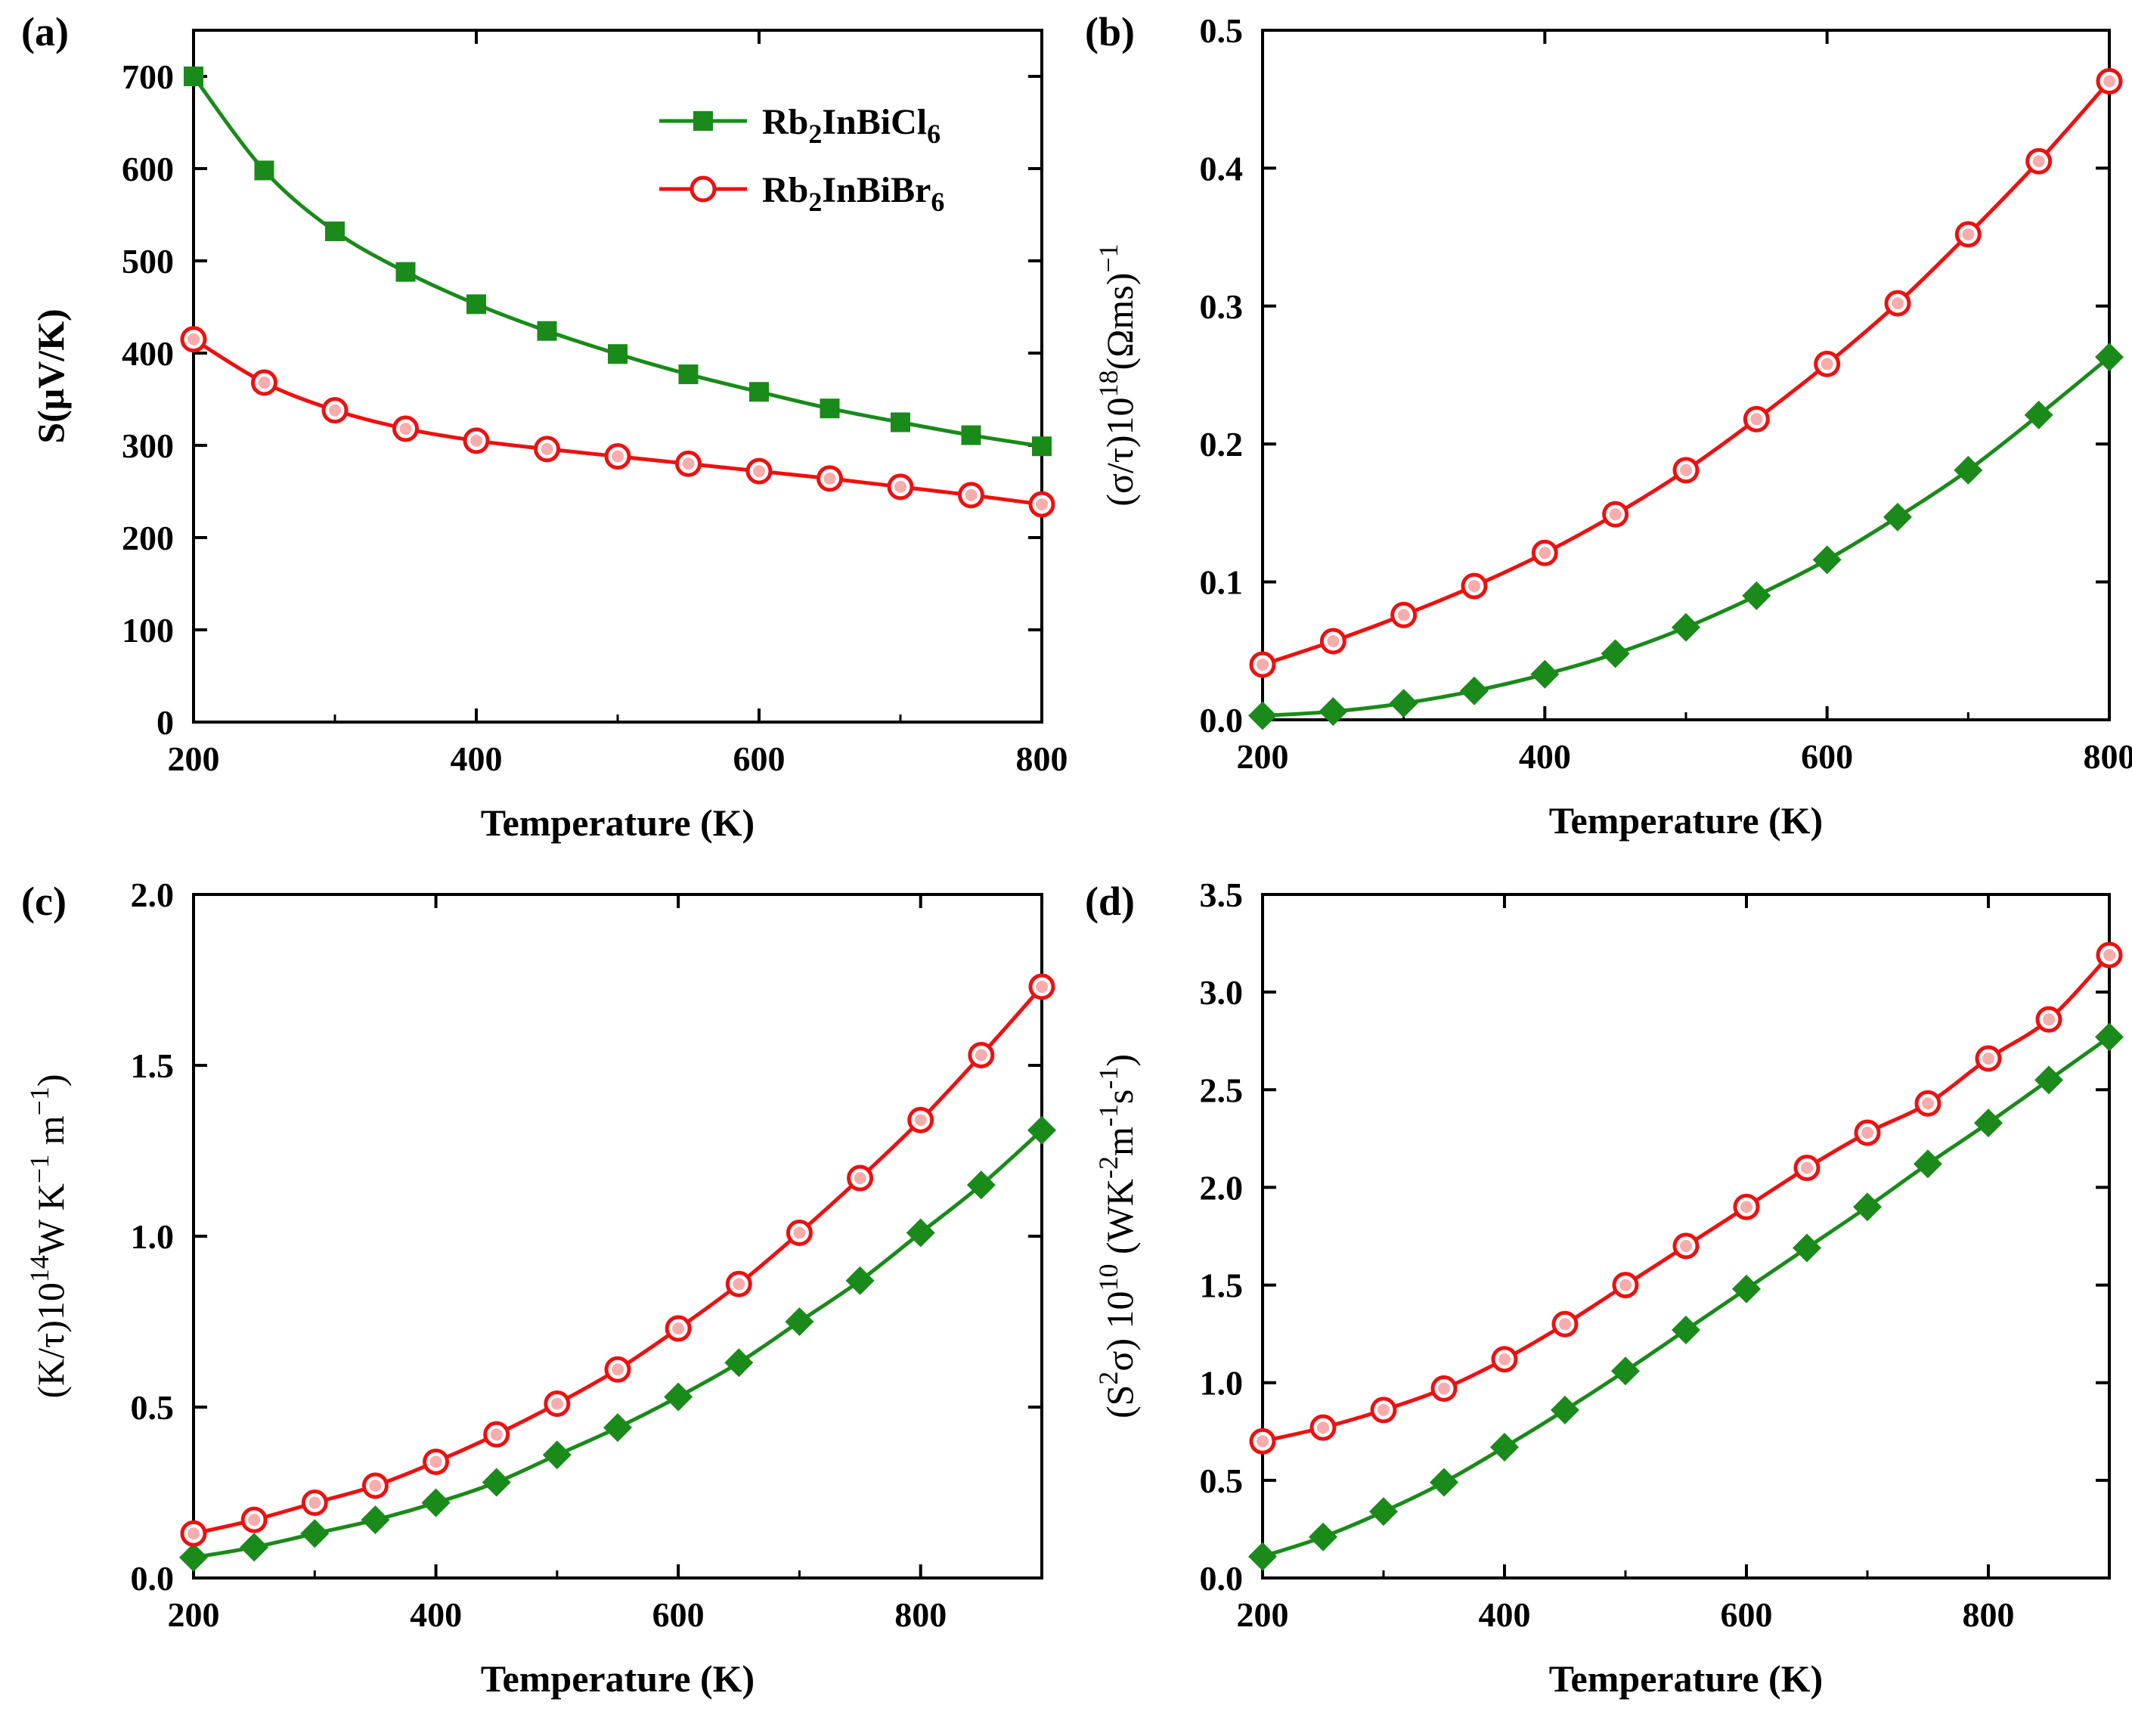 Image resolution: width=2132 pixels, height=1736 pixels. What do you see at coordinates (1222, 168) in the screenshot?
I see `y-tick-label: 0.4` at bounding box center [1222, 168].